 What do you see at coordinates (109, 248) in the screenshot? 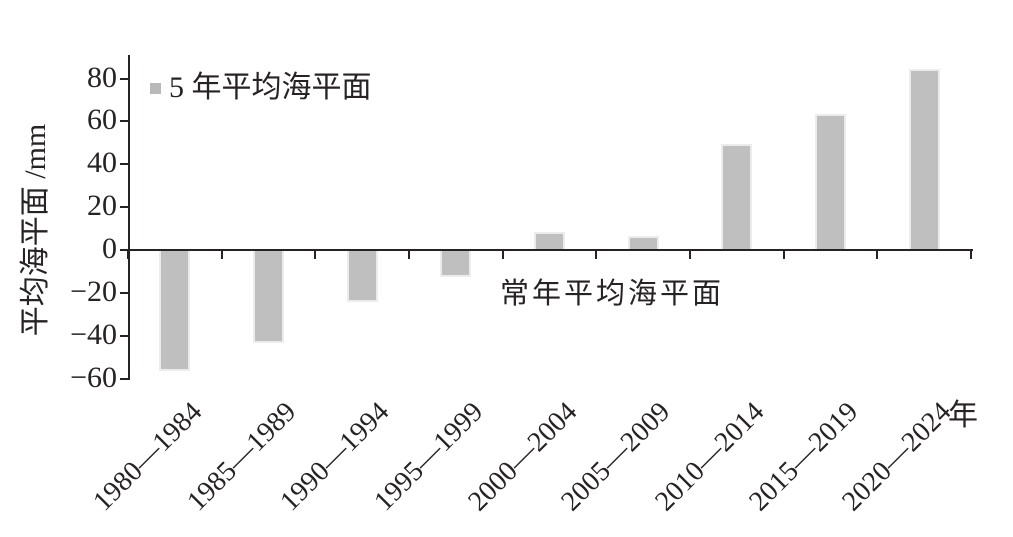
I see `y-tick-label: 0` at bounding box center [109, 248].